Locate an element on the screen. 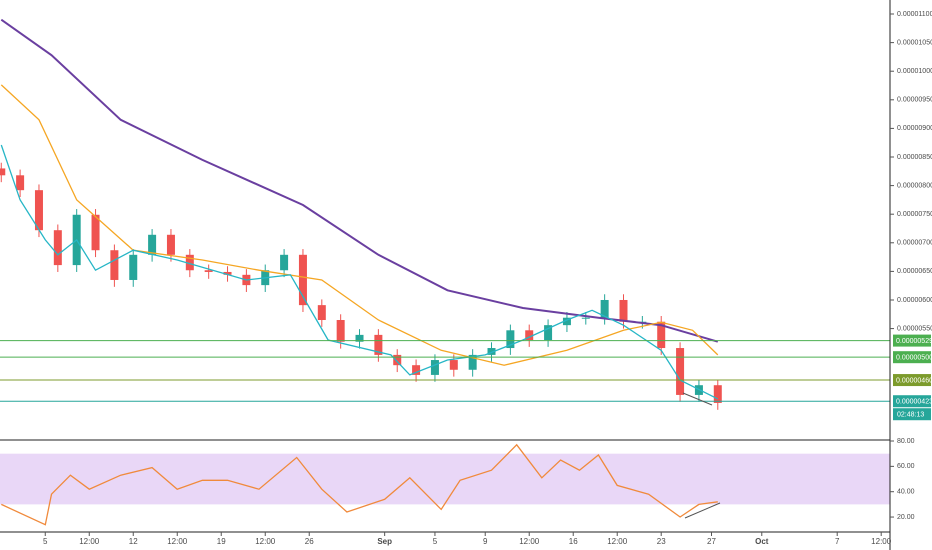  level-label: 0.00000423 is located at coordinates (914, 402).